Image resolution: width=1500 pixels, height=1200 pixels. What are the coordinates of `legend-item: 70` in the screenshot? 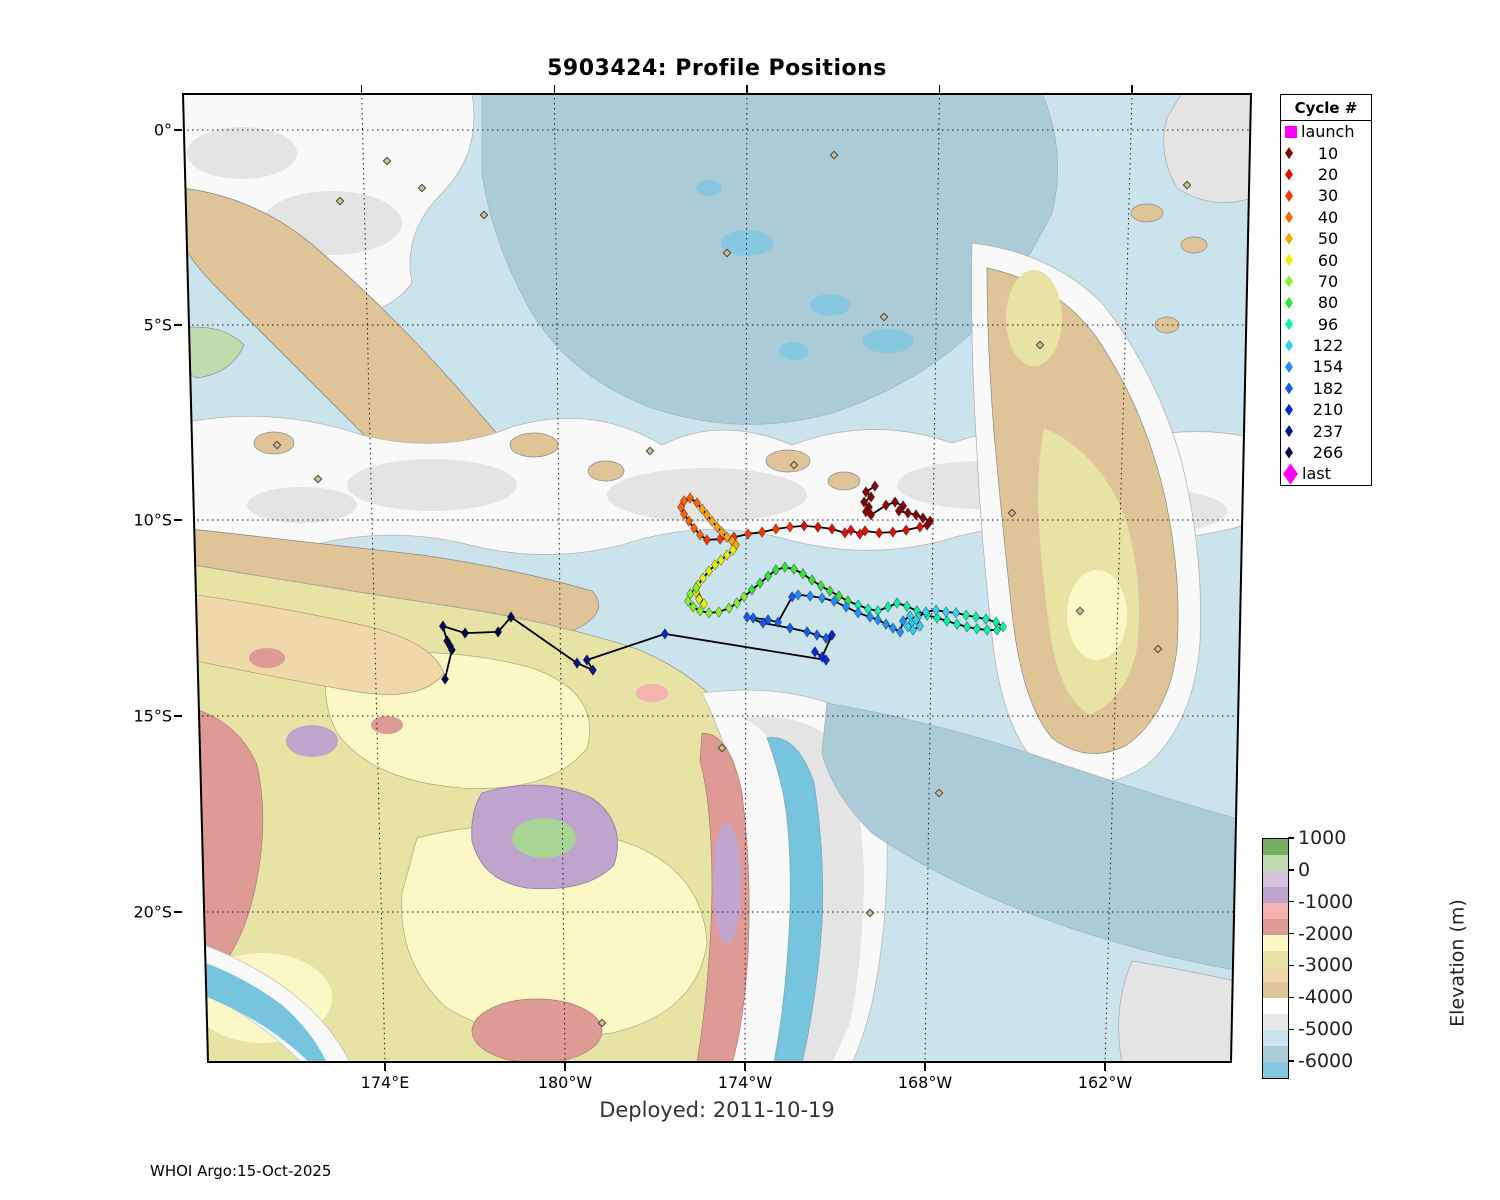 It's located at (1326, 281).